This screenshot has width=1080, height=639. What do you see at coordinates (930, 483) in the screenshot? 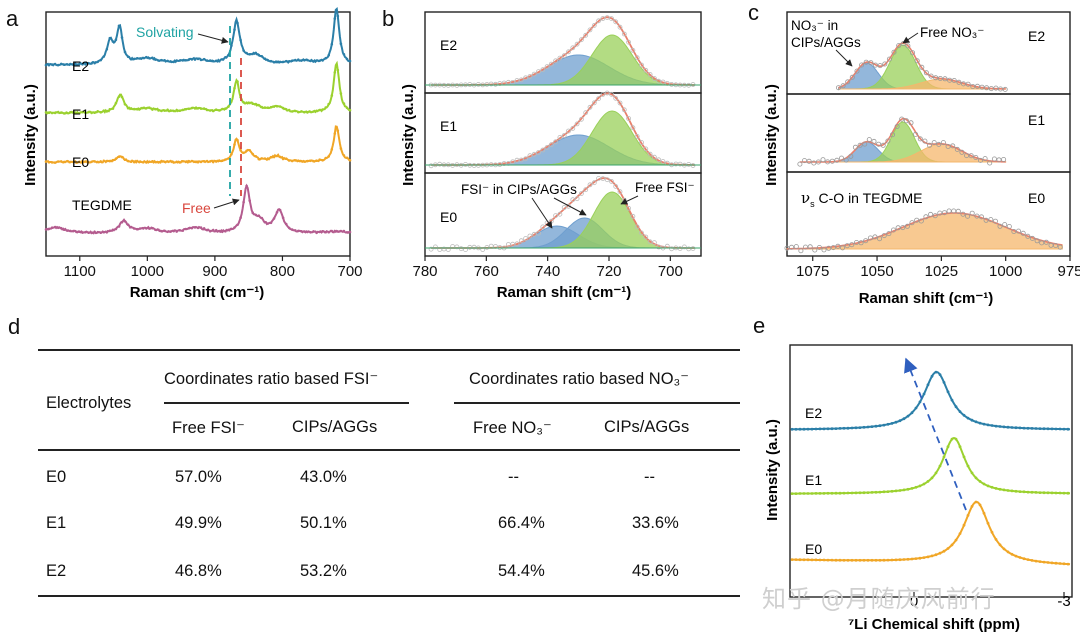
I see `panel-e-curves` at bounding box center [930, 483].